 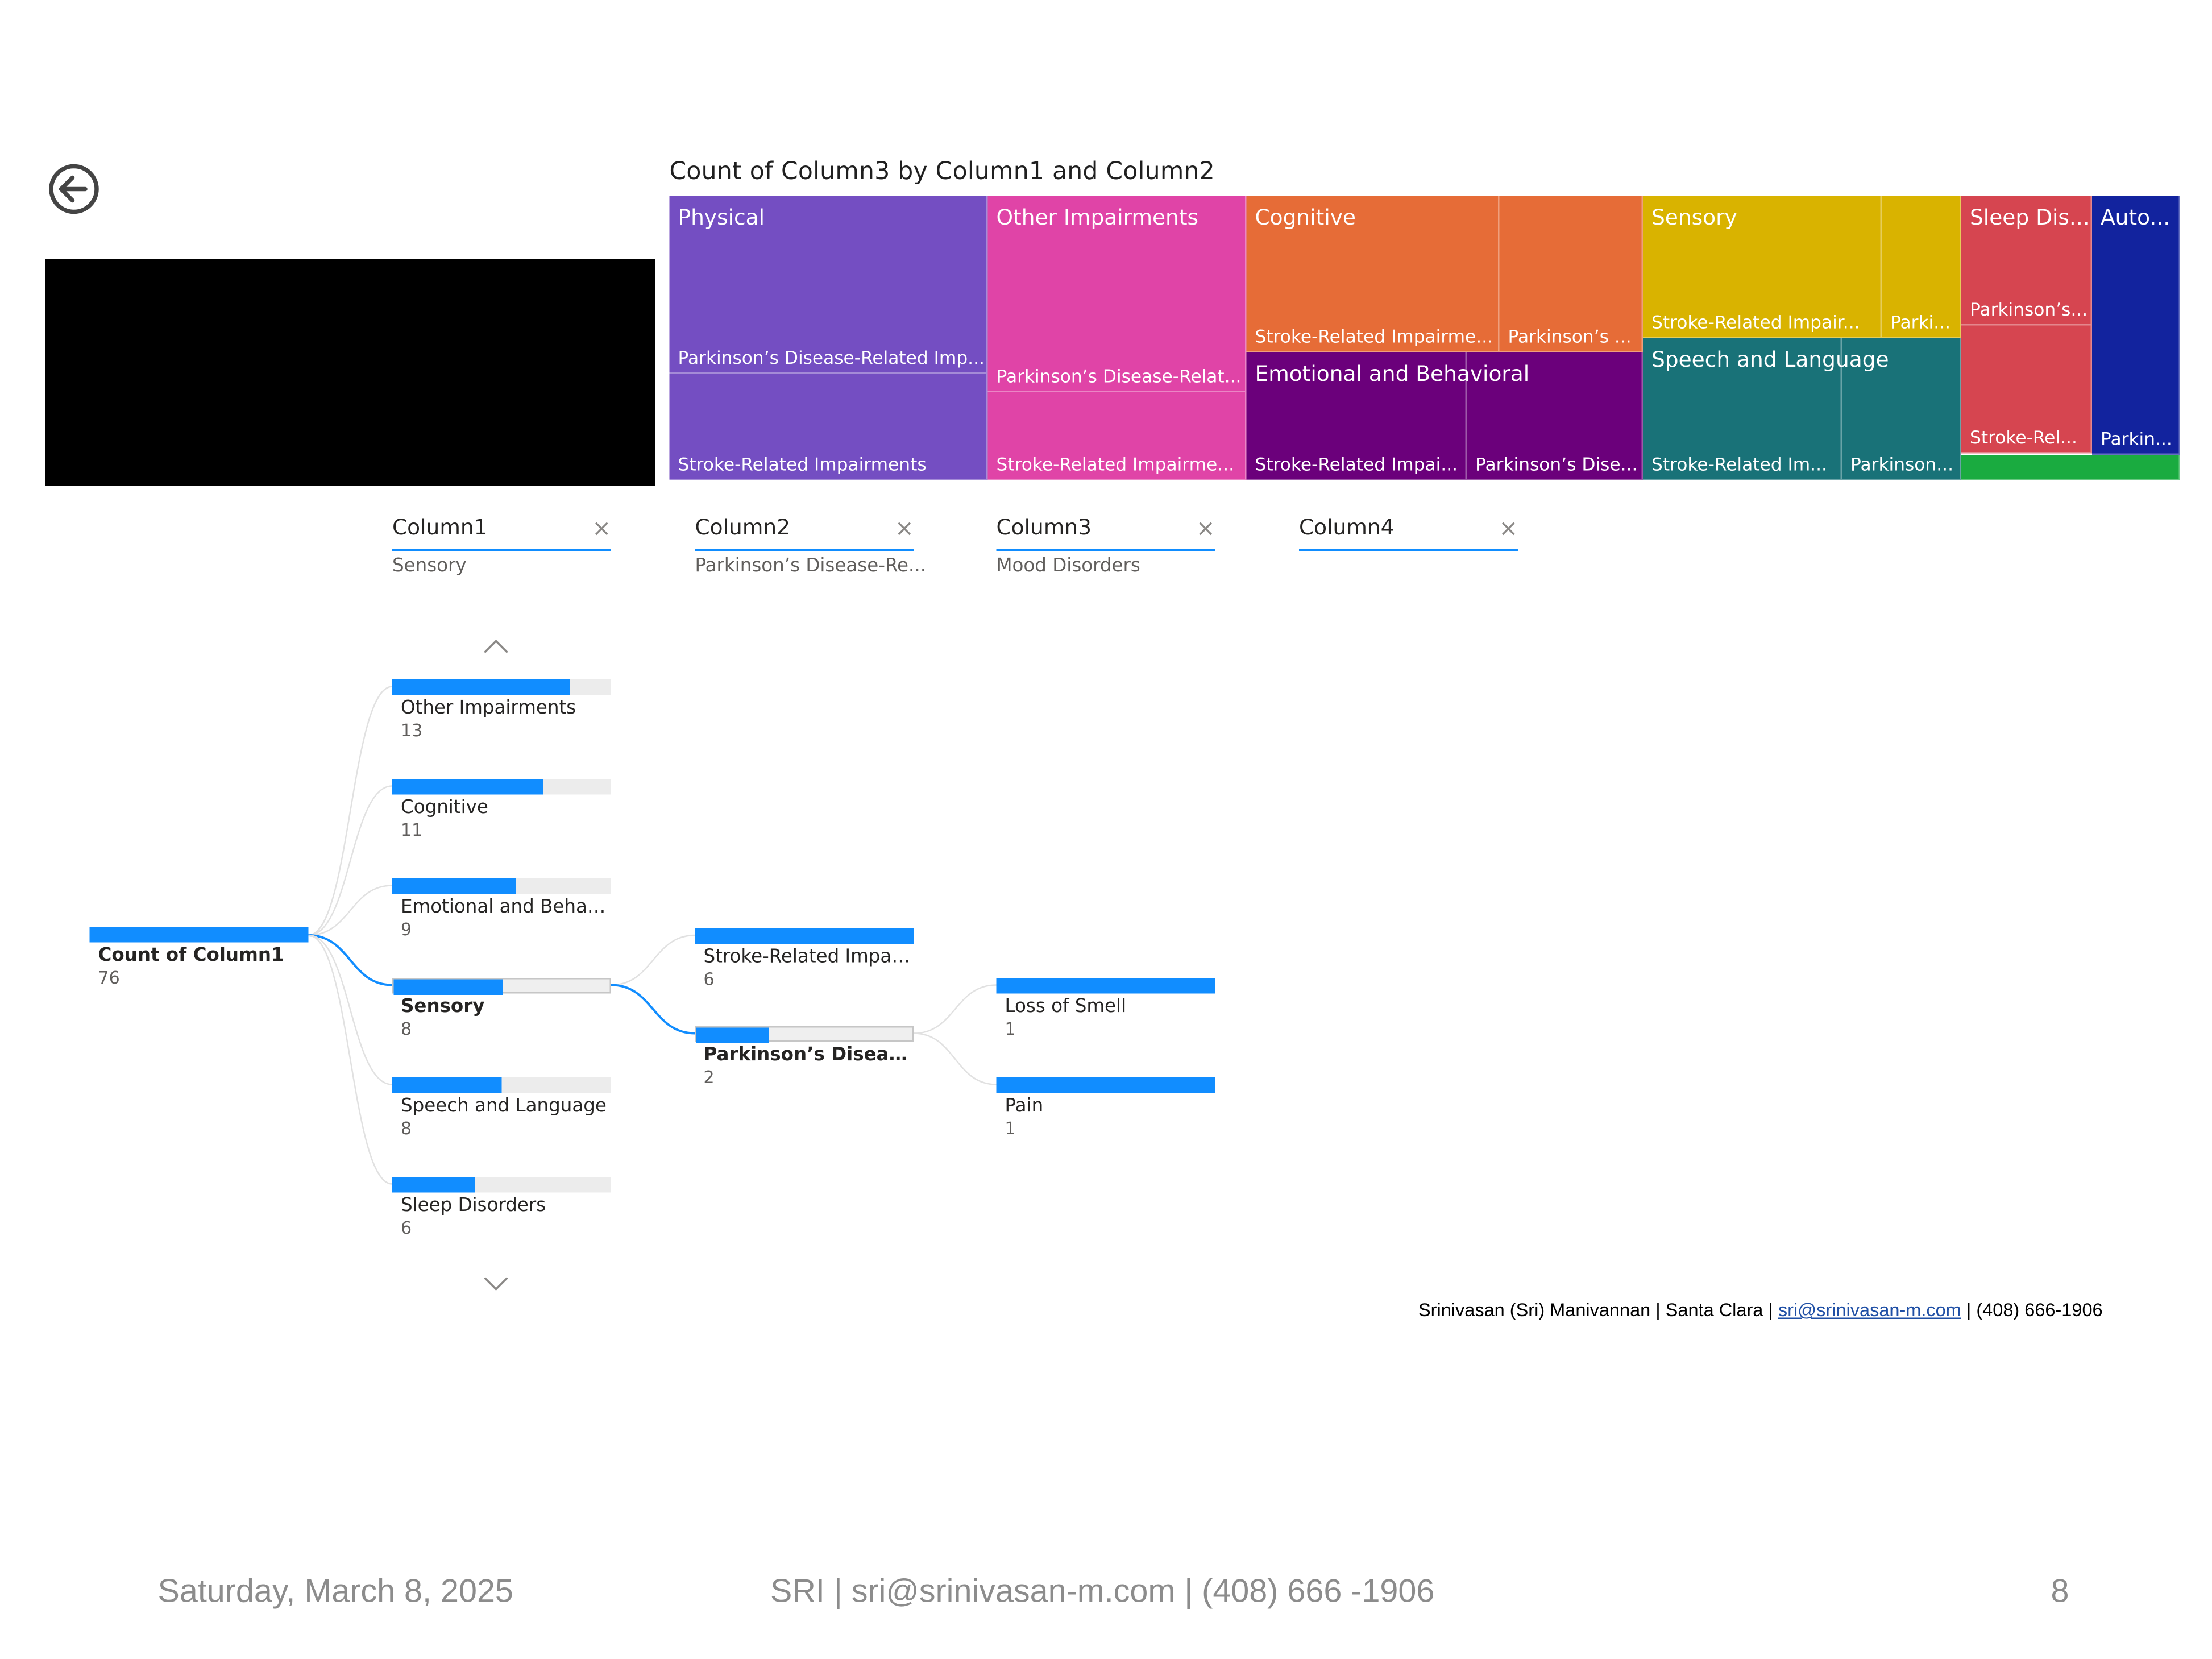 I want to click on level1-node: Emotional and Behavi... 9, so click(x=501, y=909).